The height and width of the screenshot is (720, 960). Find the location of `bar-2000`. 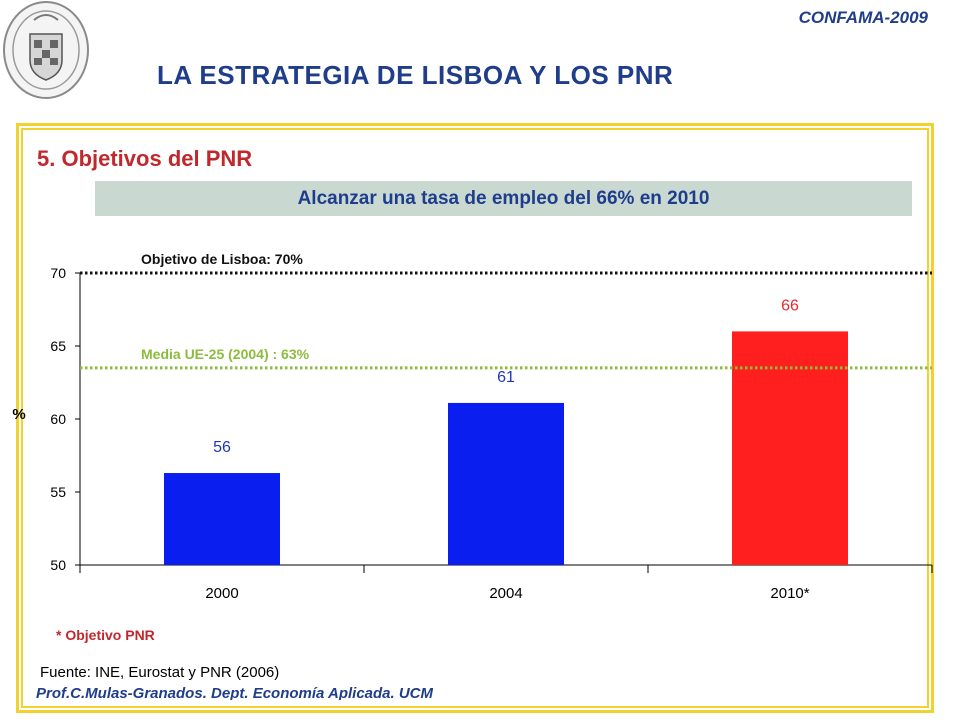

bar-2000 is located at coordinates (222, 519).